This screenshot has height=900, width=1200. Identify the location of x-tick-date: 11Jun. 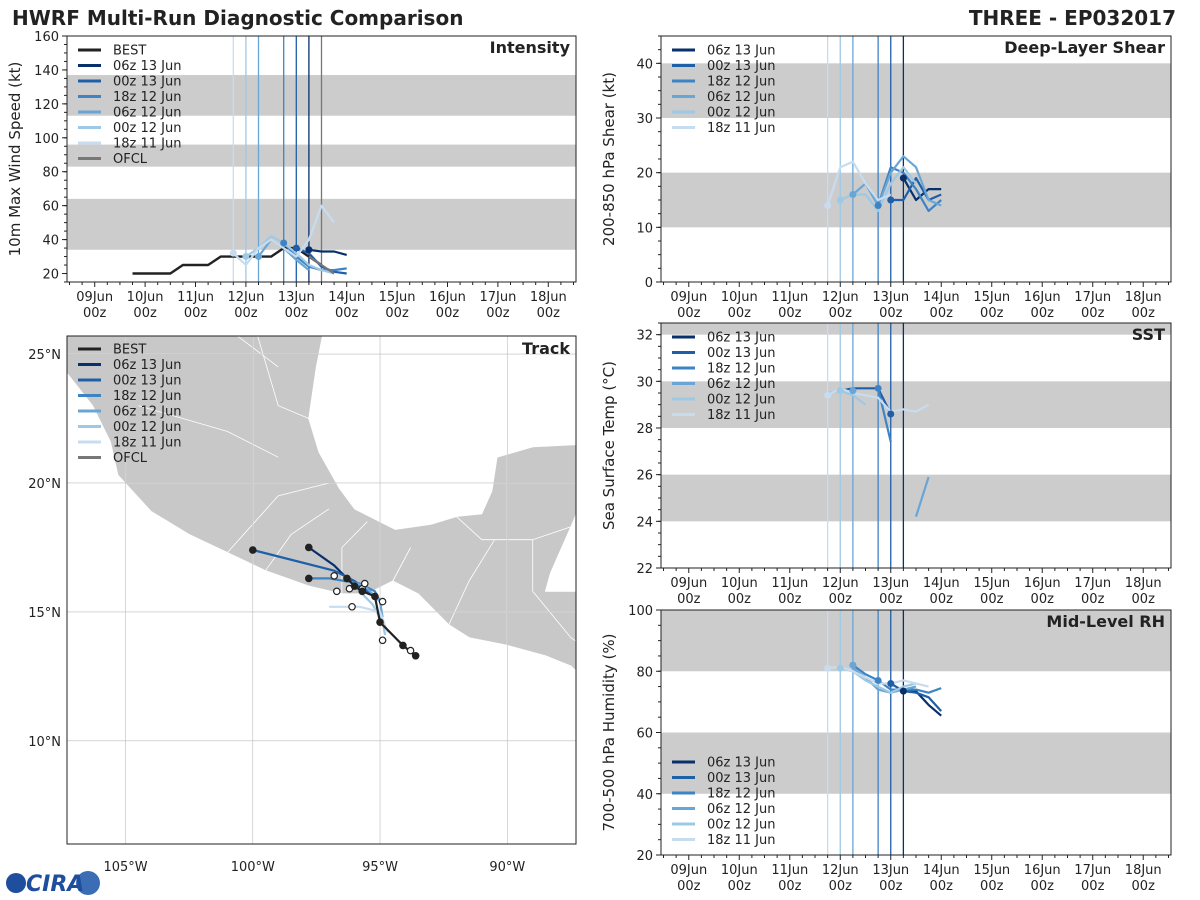
(789, 870).